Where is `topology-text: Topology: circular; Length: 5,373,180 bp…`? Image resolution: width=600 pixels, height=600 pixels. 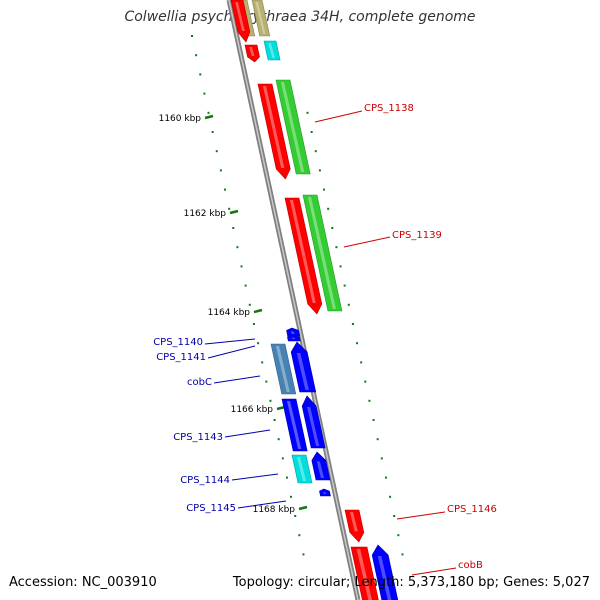
topology-text: Topology: circular; Length: 5,373,180 bp… is located at coordinates (411, 582).